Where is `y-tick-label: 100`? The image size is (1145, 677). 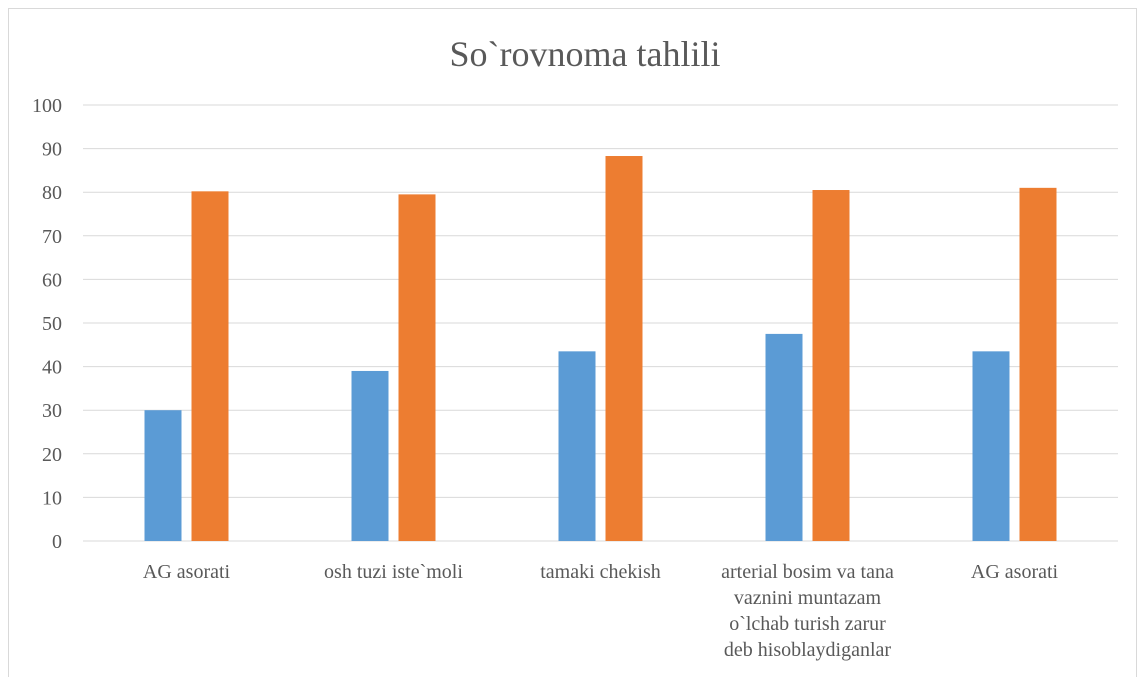
y-tick-label: 100 is located at coordinates (47, 106).